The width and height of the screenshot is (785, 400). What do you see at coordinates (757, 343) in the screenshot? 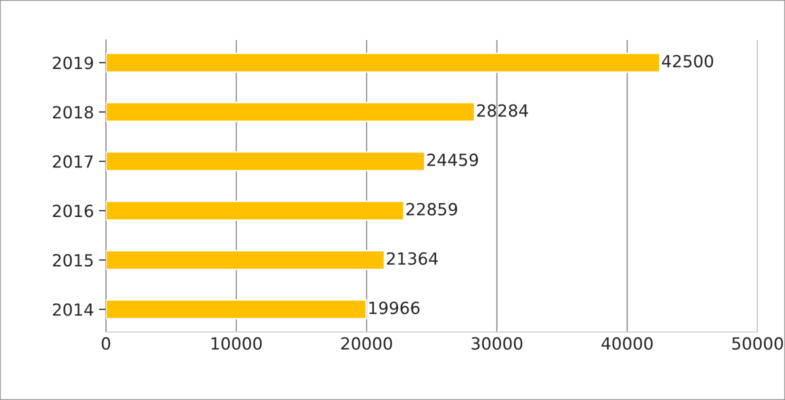
I see `x-tick-label: 50000` at bounding box center [757, 343].